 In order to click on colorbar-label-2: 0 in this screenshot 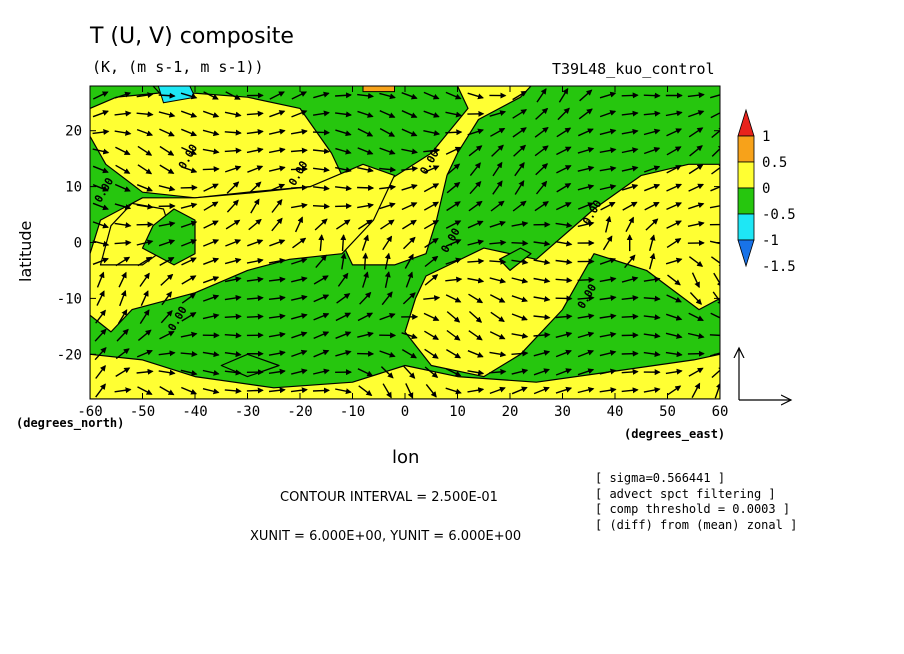, I will do `click(766, 189)`.